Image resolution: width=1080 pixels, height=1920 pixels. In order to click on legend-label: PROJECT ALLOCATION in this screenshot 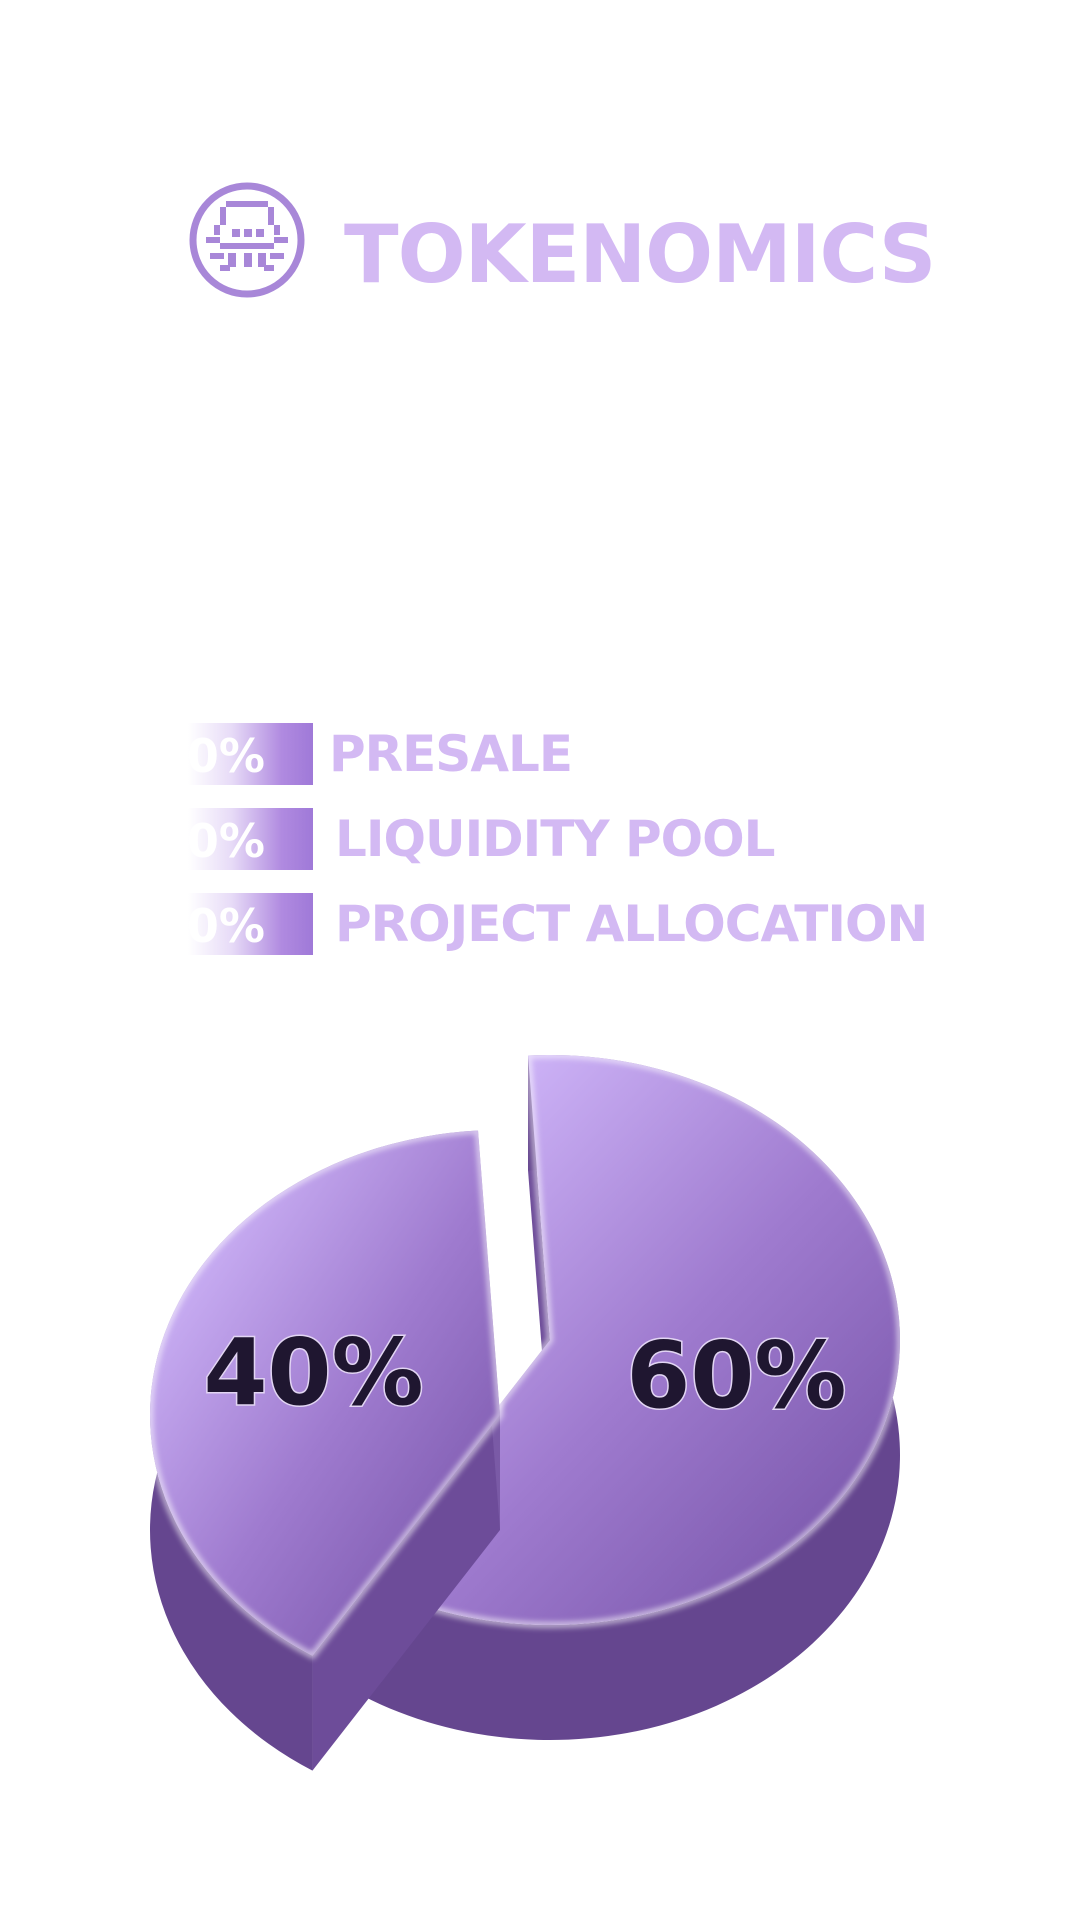, I will do `click(631, 924)`.